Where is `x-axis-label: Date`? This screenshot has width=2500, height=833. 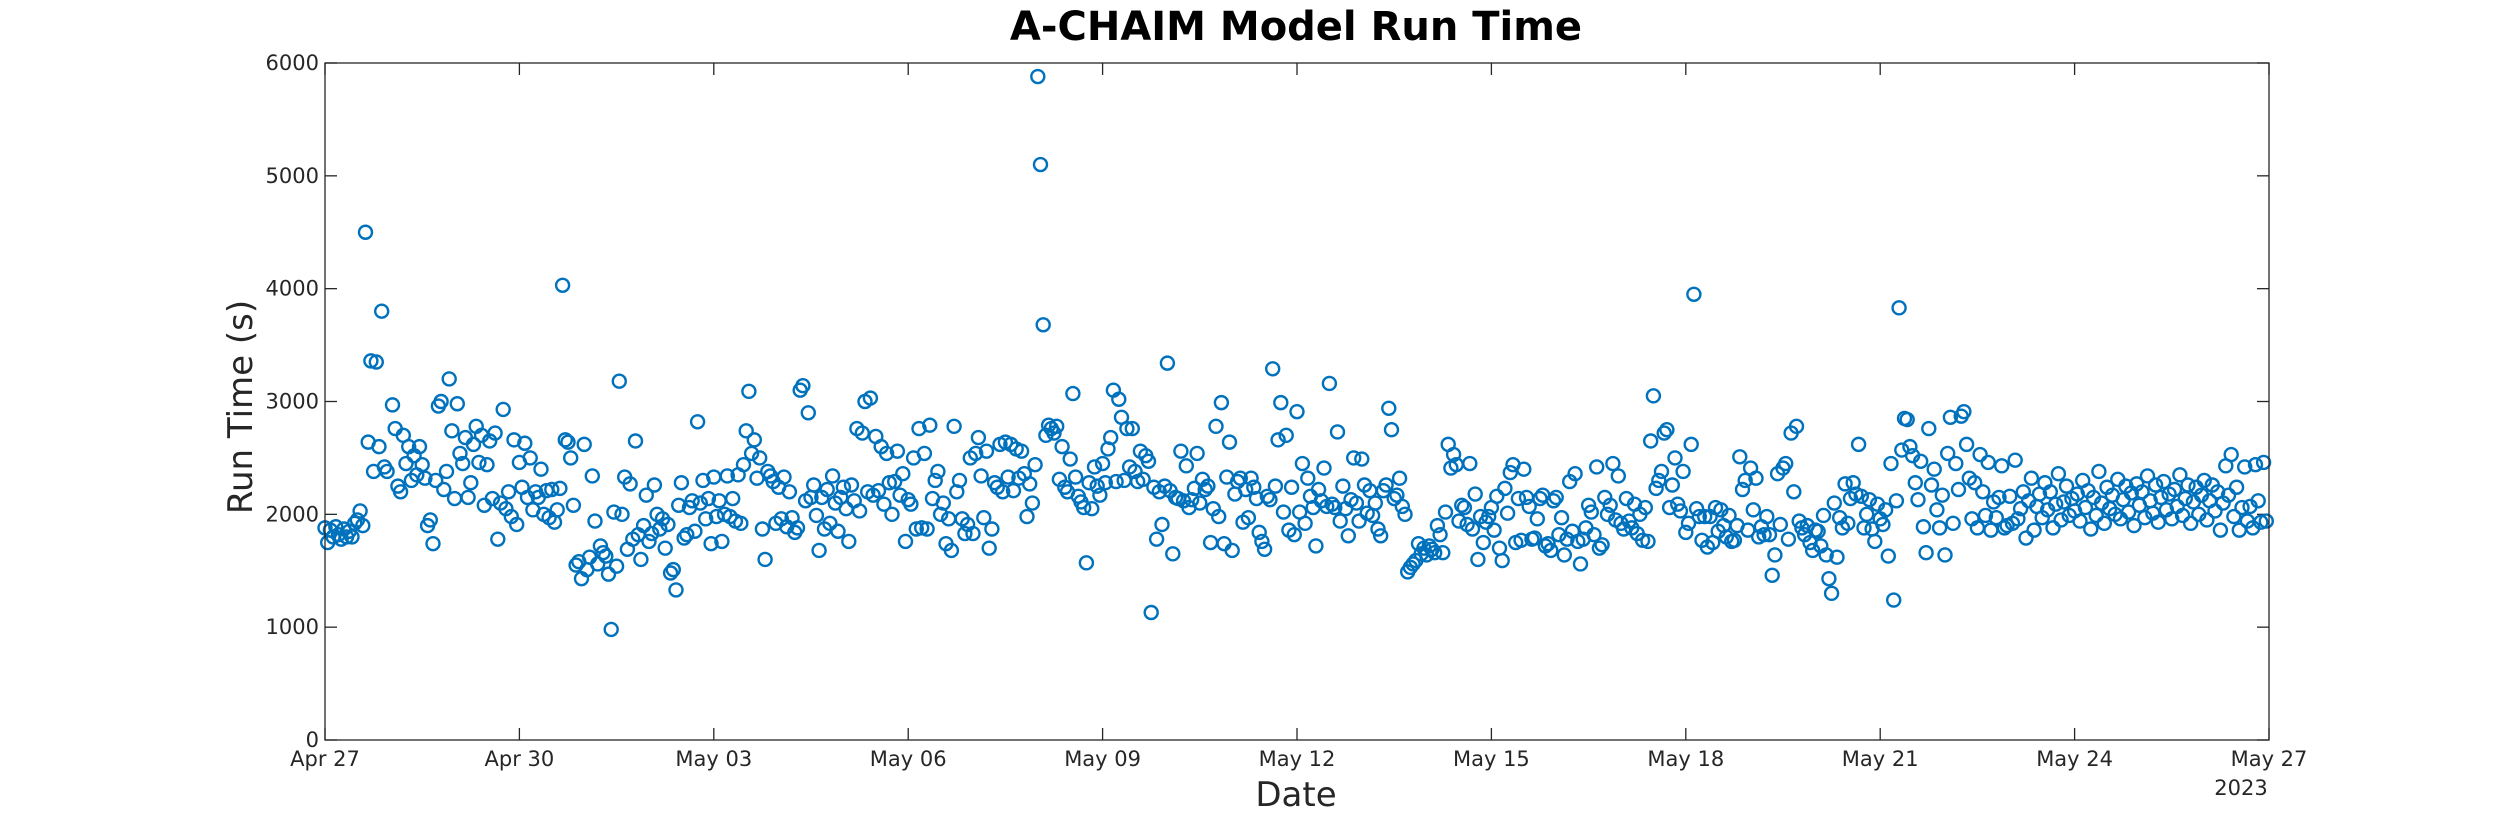 x-axis-label: Date is located at coordinates (1295, 795).